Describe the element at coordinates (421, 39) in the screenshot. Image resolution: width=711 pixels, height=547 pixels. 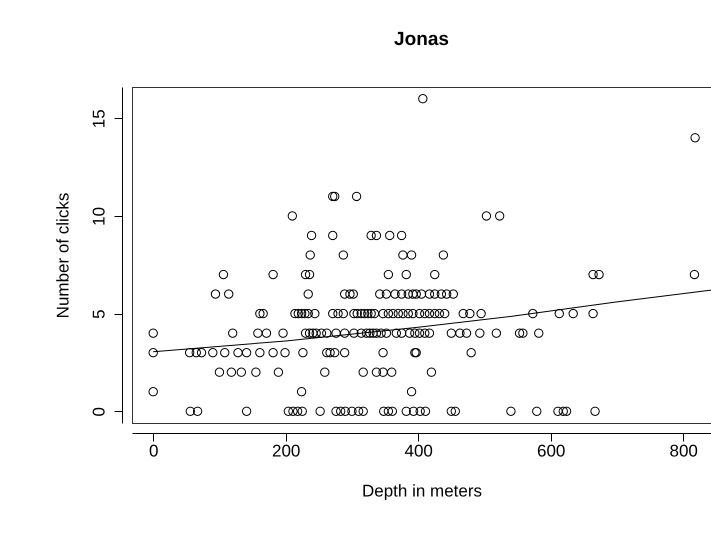
I see `chart-title: Jonas` at that location.